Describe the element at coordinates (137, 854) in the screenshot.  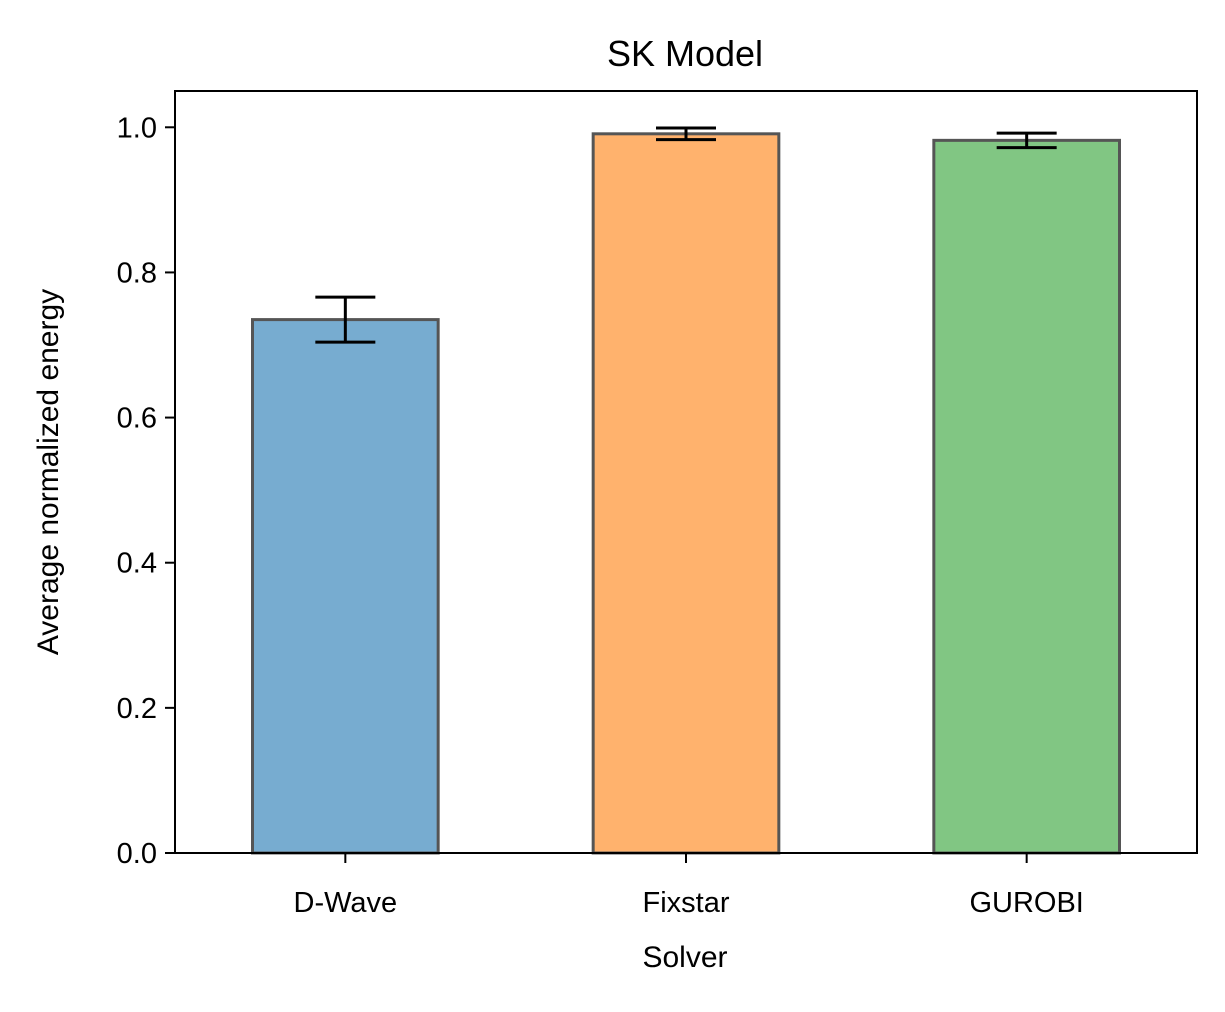
I see `y-tick-label: 0.0` at that location.